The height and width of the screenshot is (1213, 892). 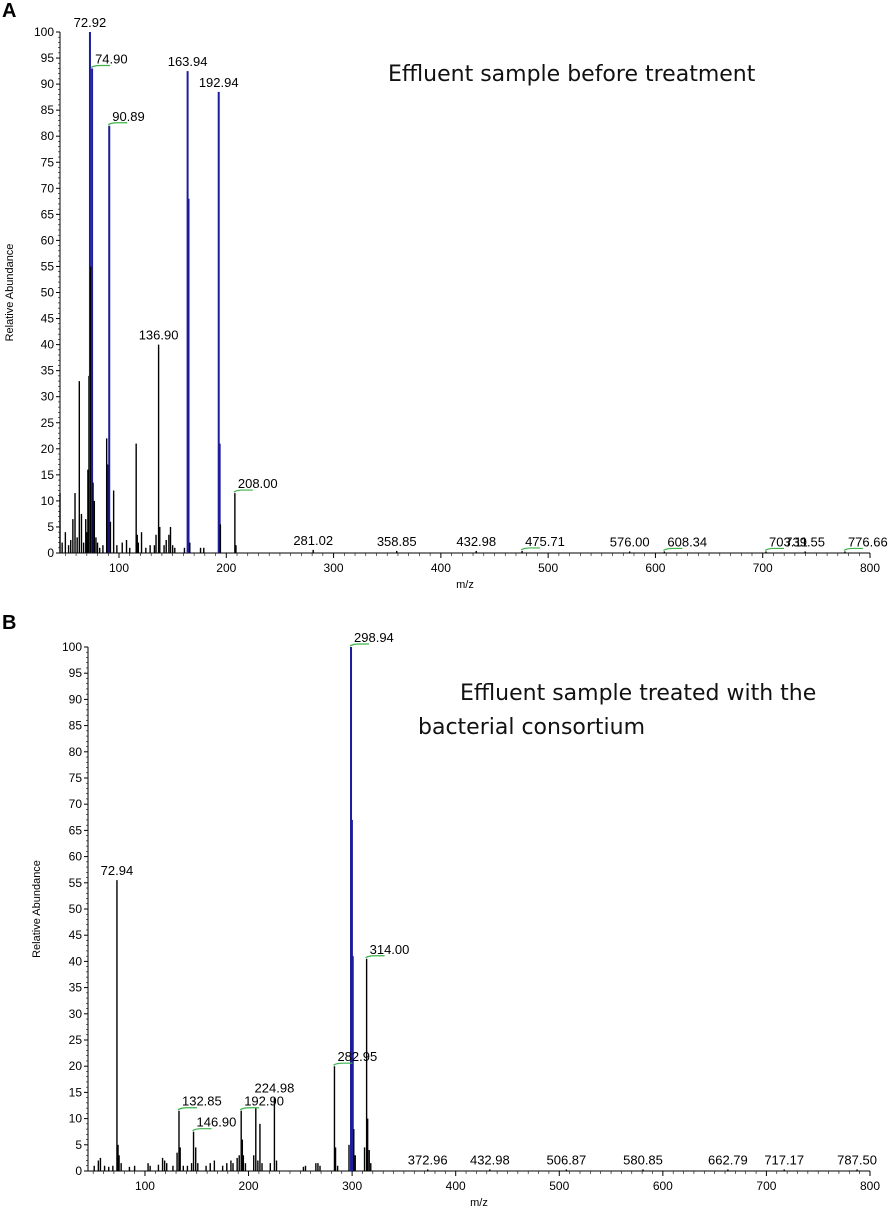 I want to click on x-tick-label: 300, so click(x=334, y=568).